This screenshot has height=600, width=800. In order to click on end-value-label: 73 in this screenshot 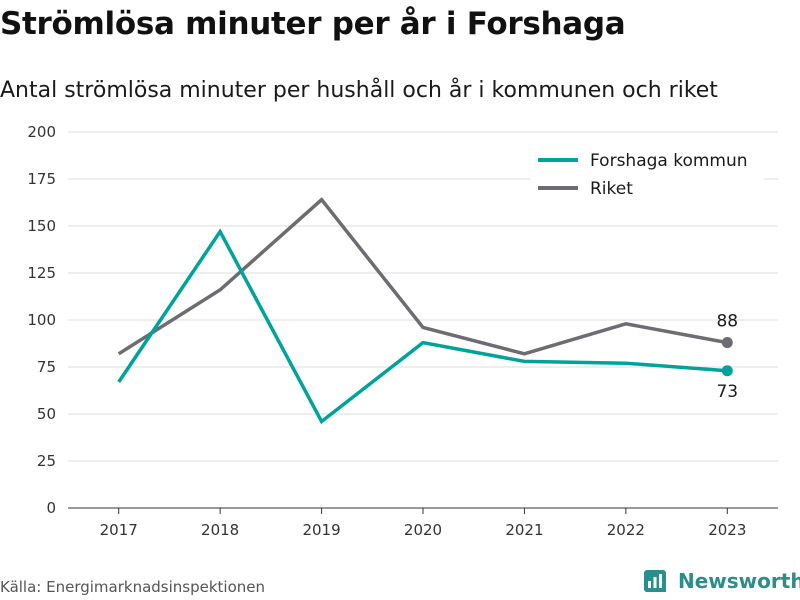, I will do `click(727, 392)`.